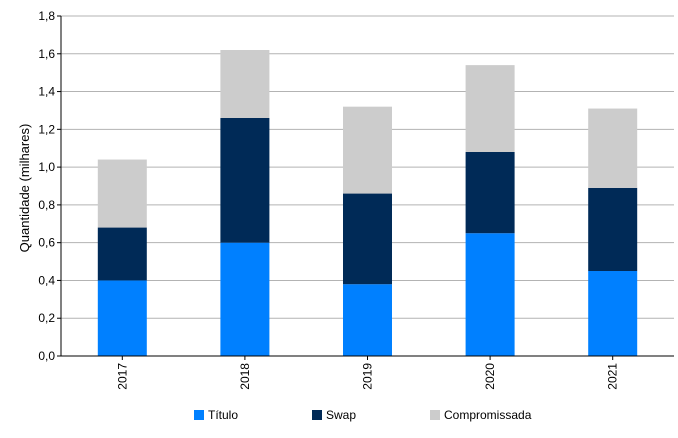 This screenshot has height=438, width=678. I want to click on y-tick-label: 1,4, so click(46, 92).